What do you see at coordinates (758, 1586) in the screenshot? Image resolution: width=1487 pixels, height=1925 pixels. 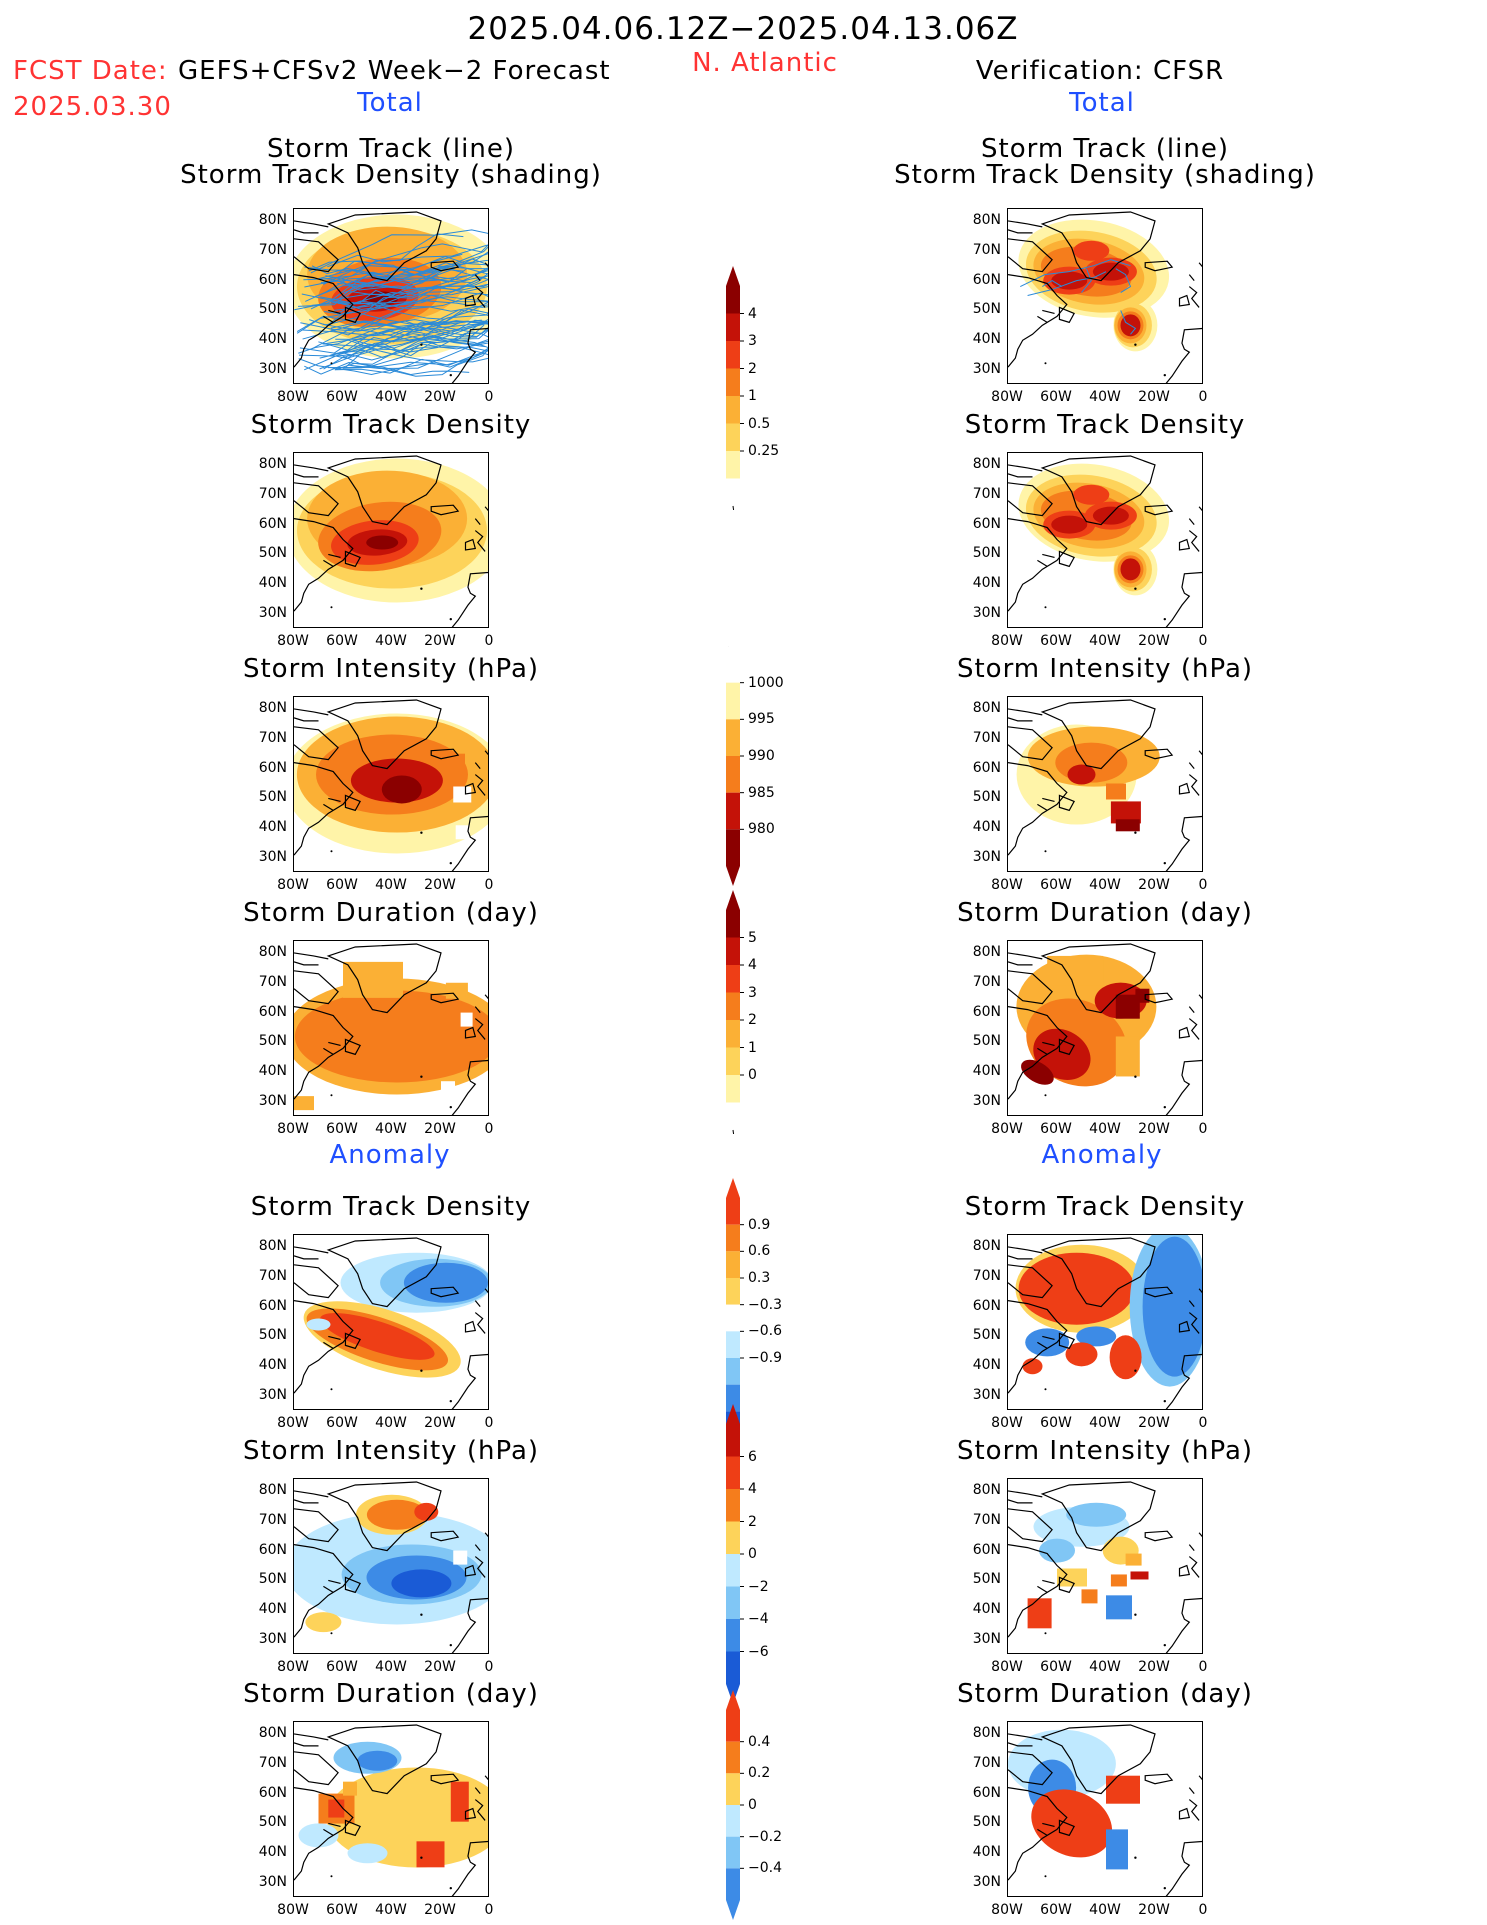 I see `colorbar-label: −2` at bounding box center [758, 1586].